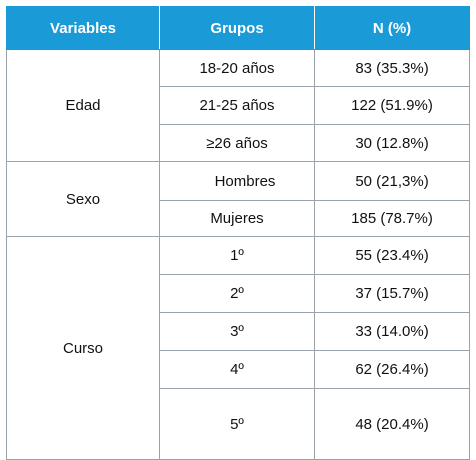  I want to click on n-cell: 122 (51.9%), so click(392, 105).